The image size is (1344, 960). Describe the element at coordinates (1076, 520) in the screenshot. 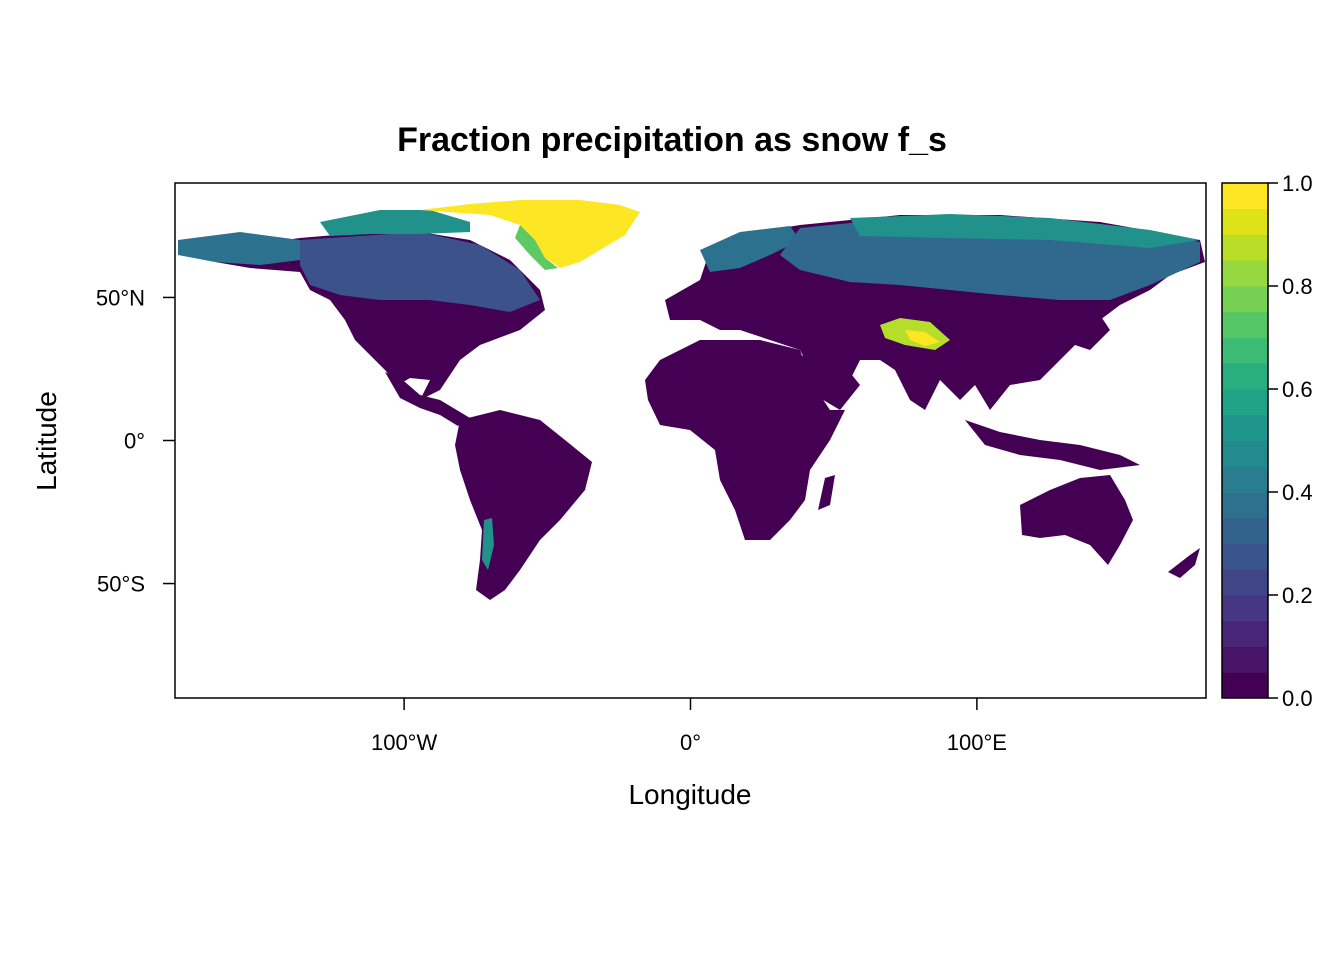

I see `australia-landmass` at that location.